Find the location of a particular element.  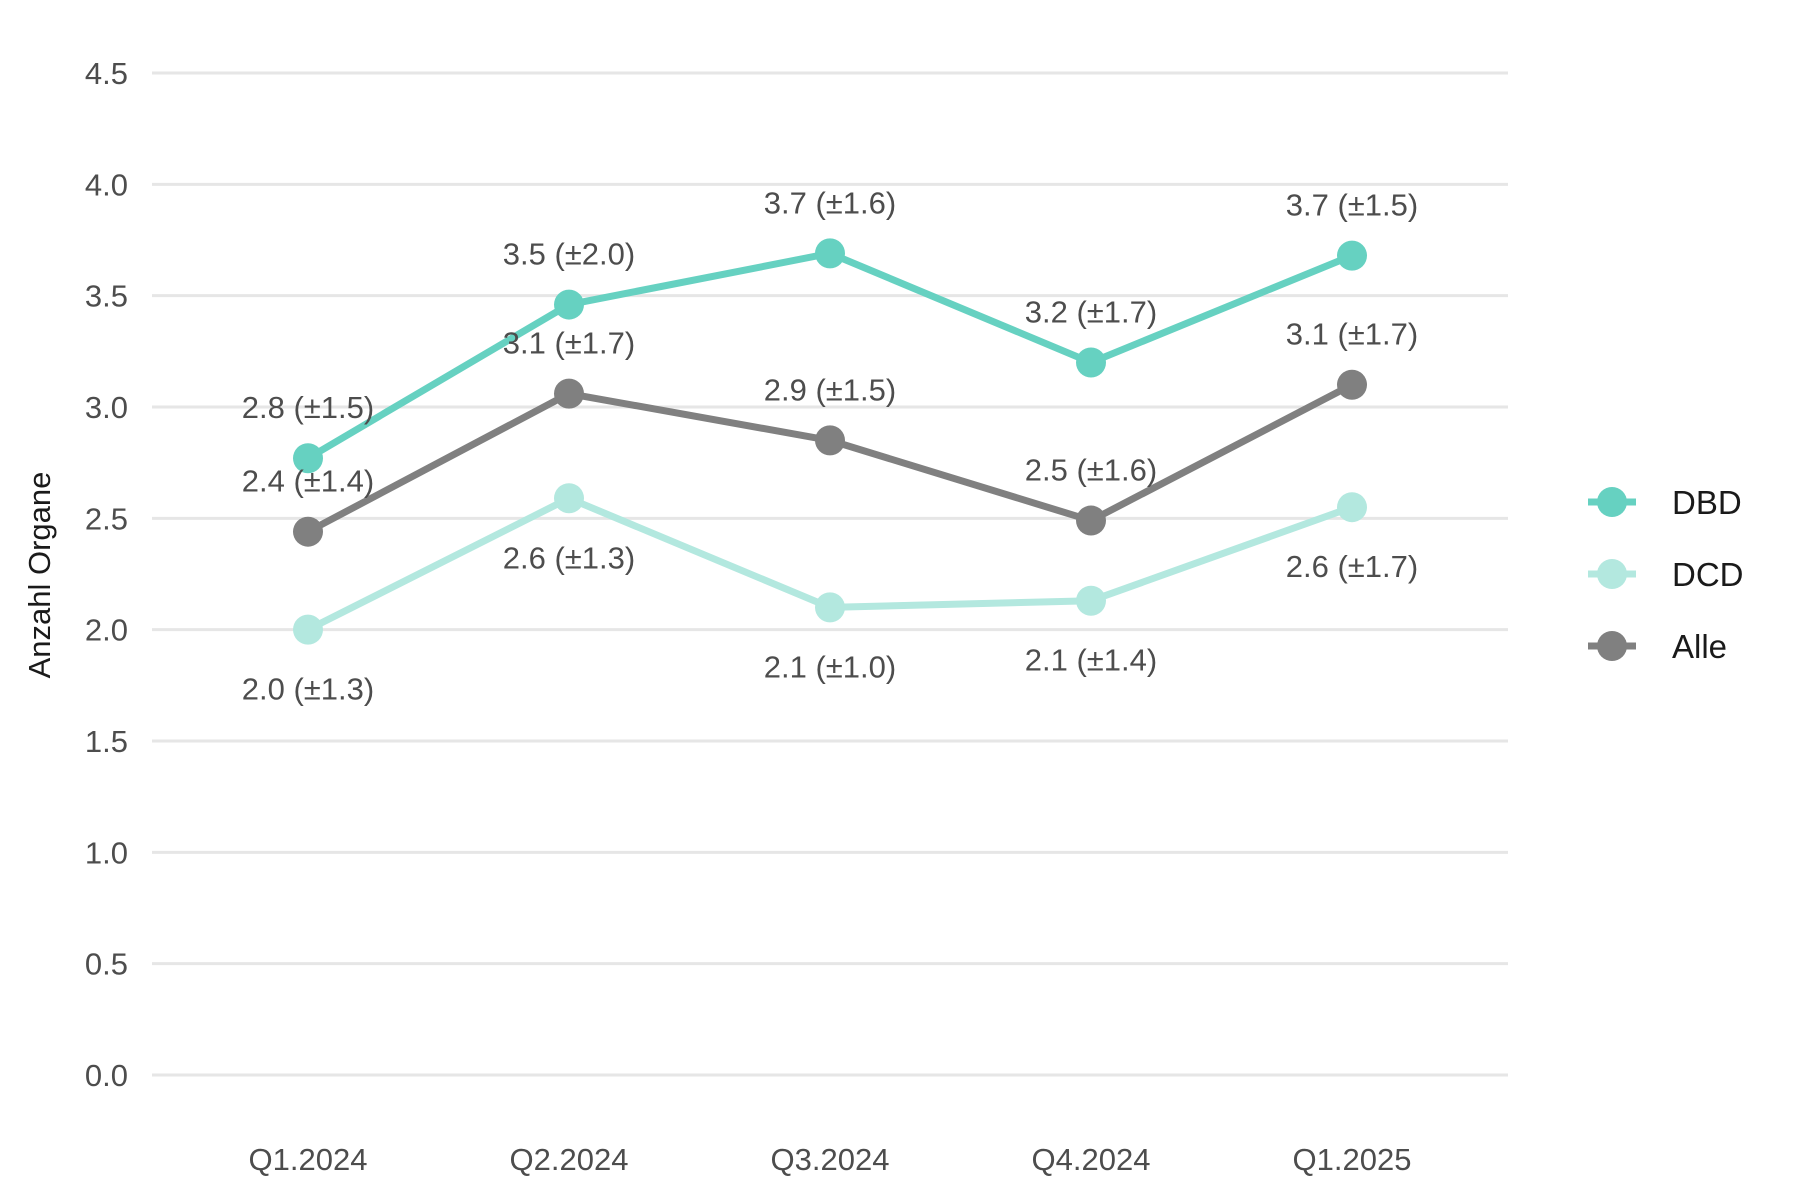

x-tick-label: Q3.2024 is located at coordinates (830, 1159).